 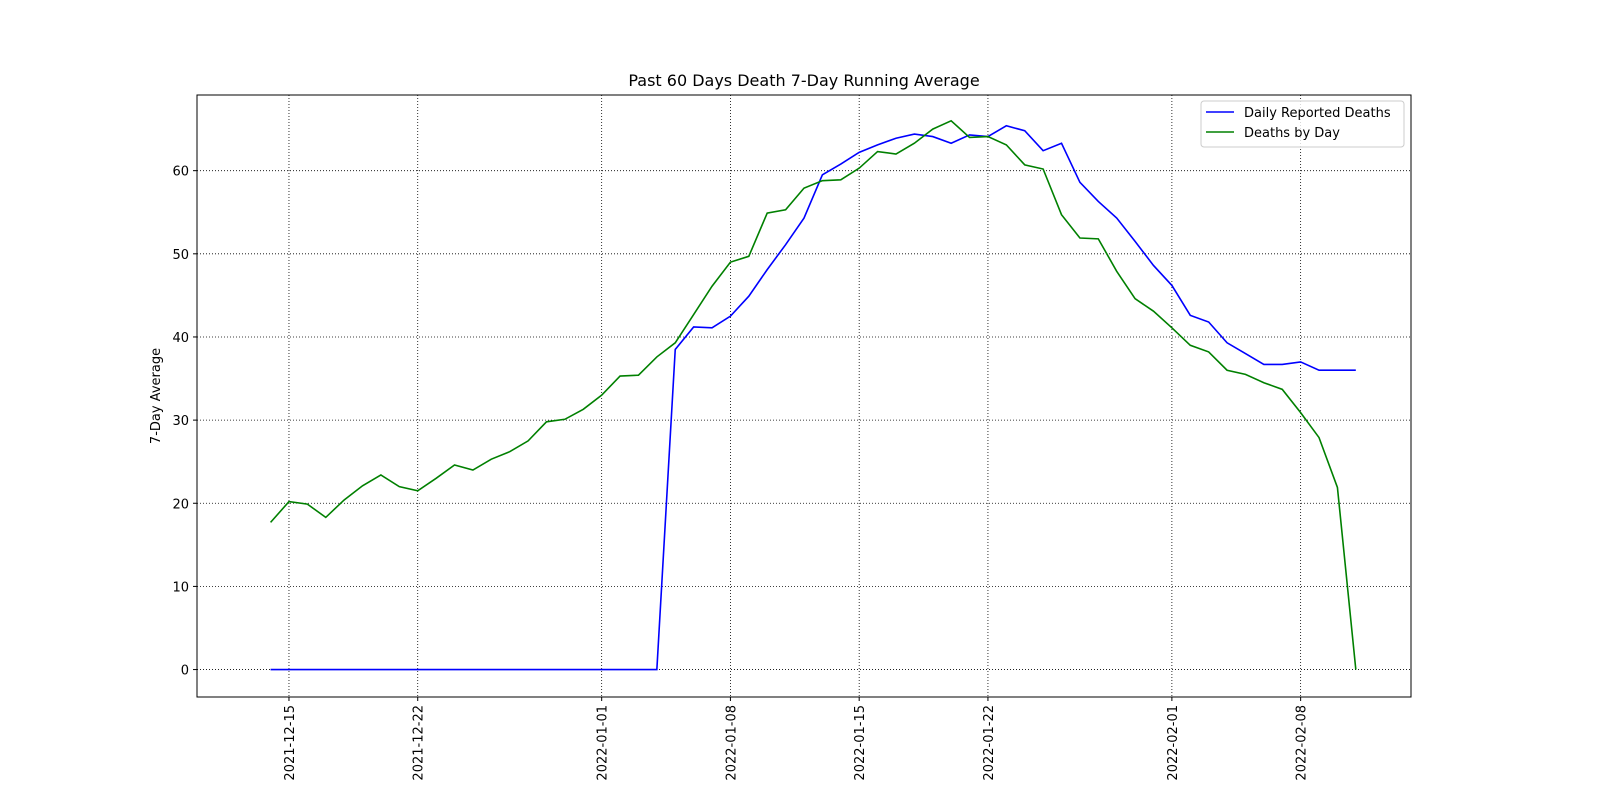 I want to click on x-tick-label: 2022-01-08, so click(x=731, y=743).